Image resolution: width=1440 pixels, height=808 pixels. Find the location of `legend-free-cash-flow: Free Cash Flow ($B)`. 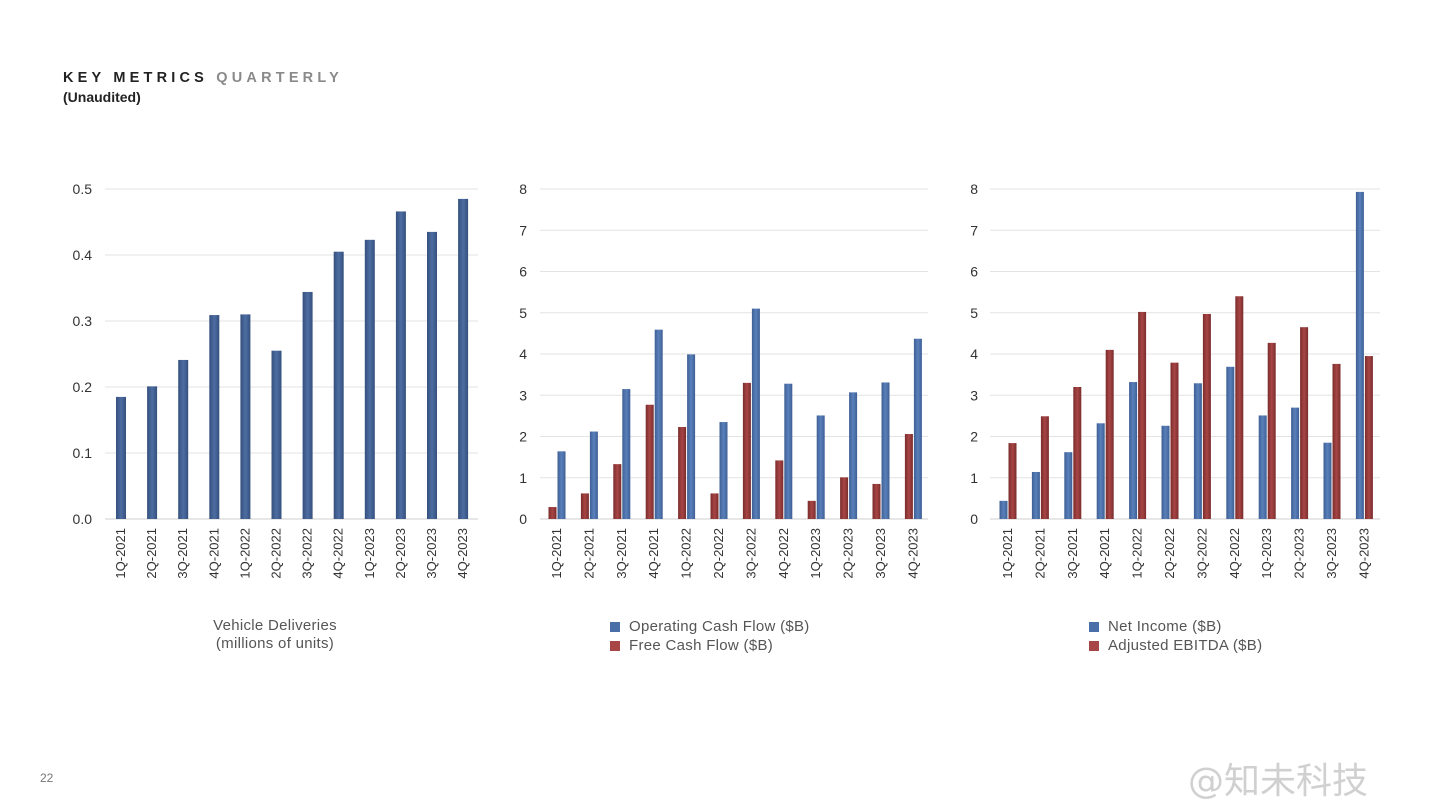

legend-free-cash-flow: Free Cash Flow ($B) is located at coordinates (710, 645).